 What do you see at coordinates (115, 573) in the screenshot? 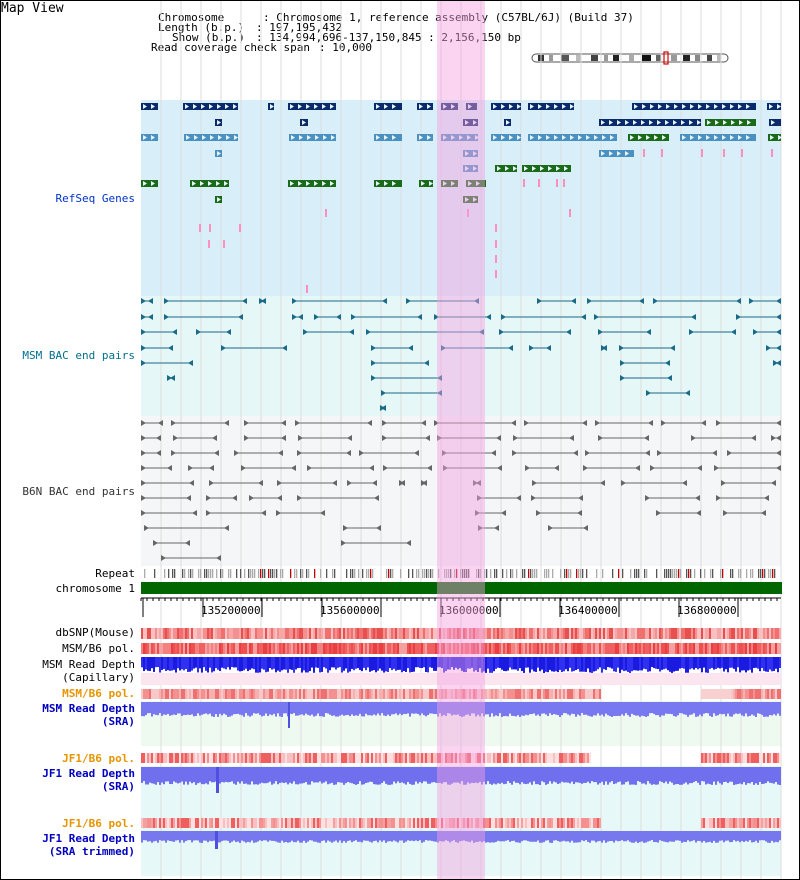
I see `track-label-repeat: Repeat` at bounding box center [115, 573].